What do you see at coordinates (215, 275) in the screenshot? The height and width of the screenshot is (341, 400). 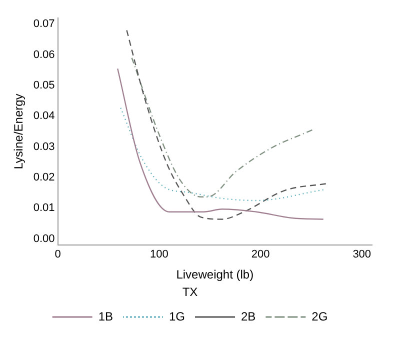 I see `x-axis-title: Liveweight (lb)` at bounding box center [215, 275].